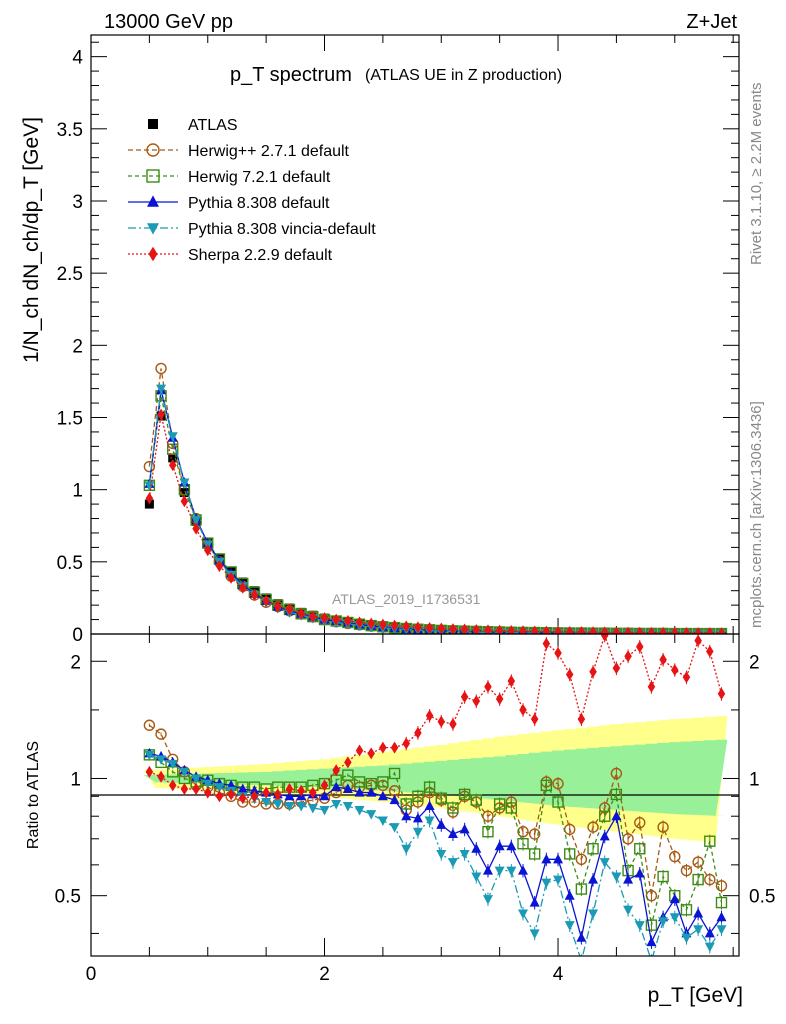  What do you see at coordinates (695, 995) in the screenshot?
I see `x-axis-label: p_T [GeV]` at bounding box center [695, 995].